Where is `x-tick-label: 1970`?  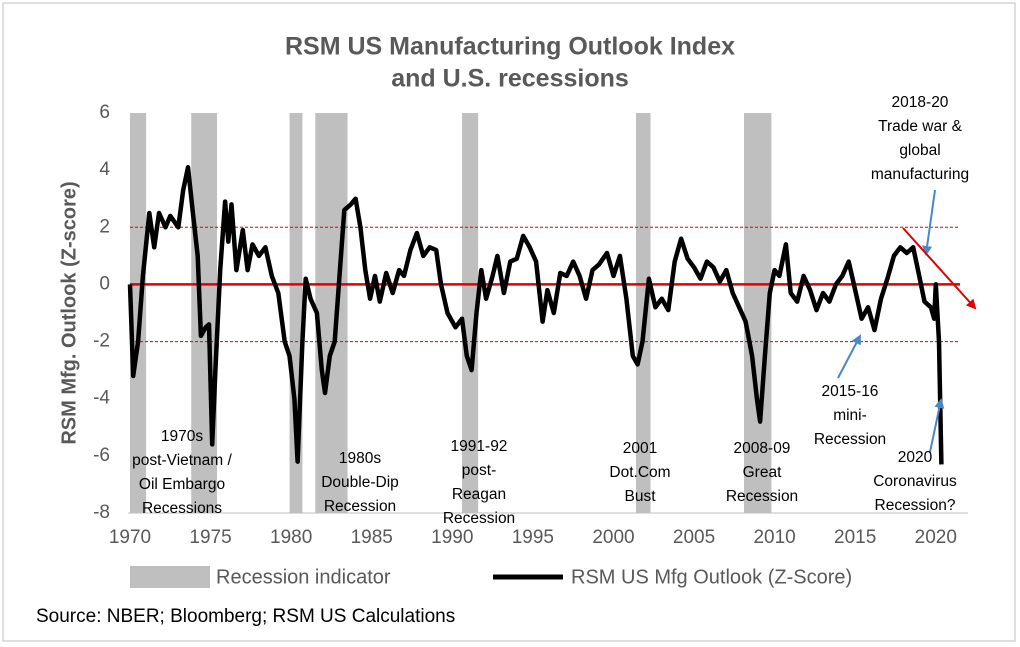
x-tick-label: 1970 is located at coordinates (130, 537).